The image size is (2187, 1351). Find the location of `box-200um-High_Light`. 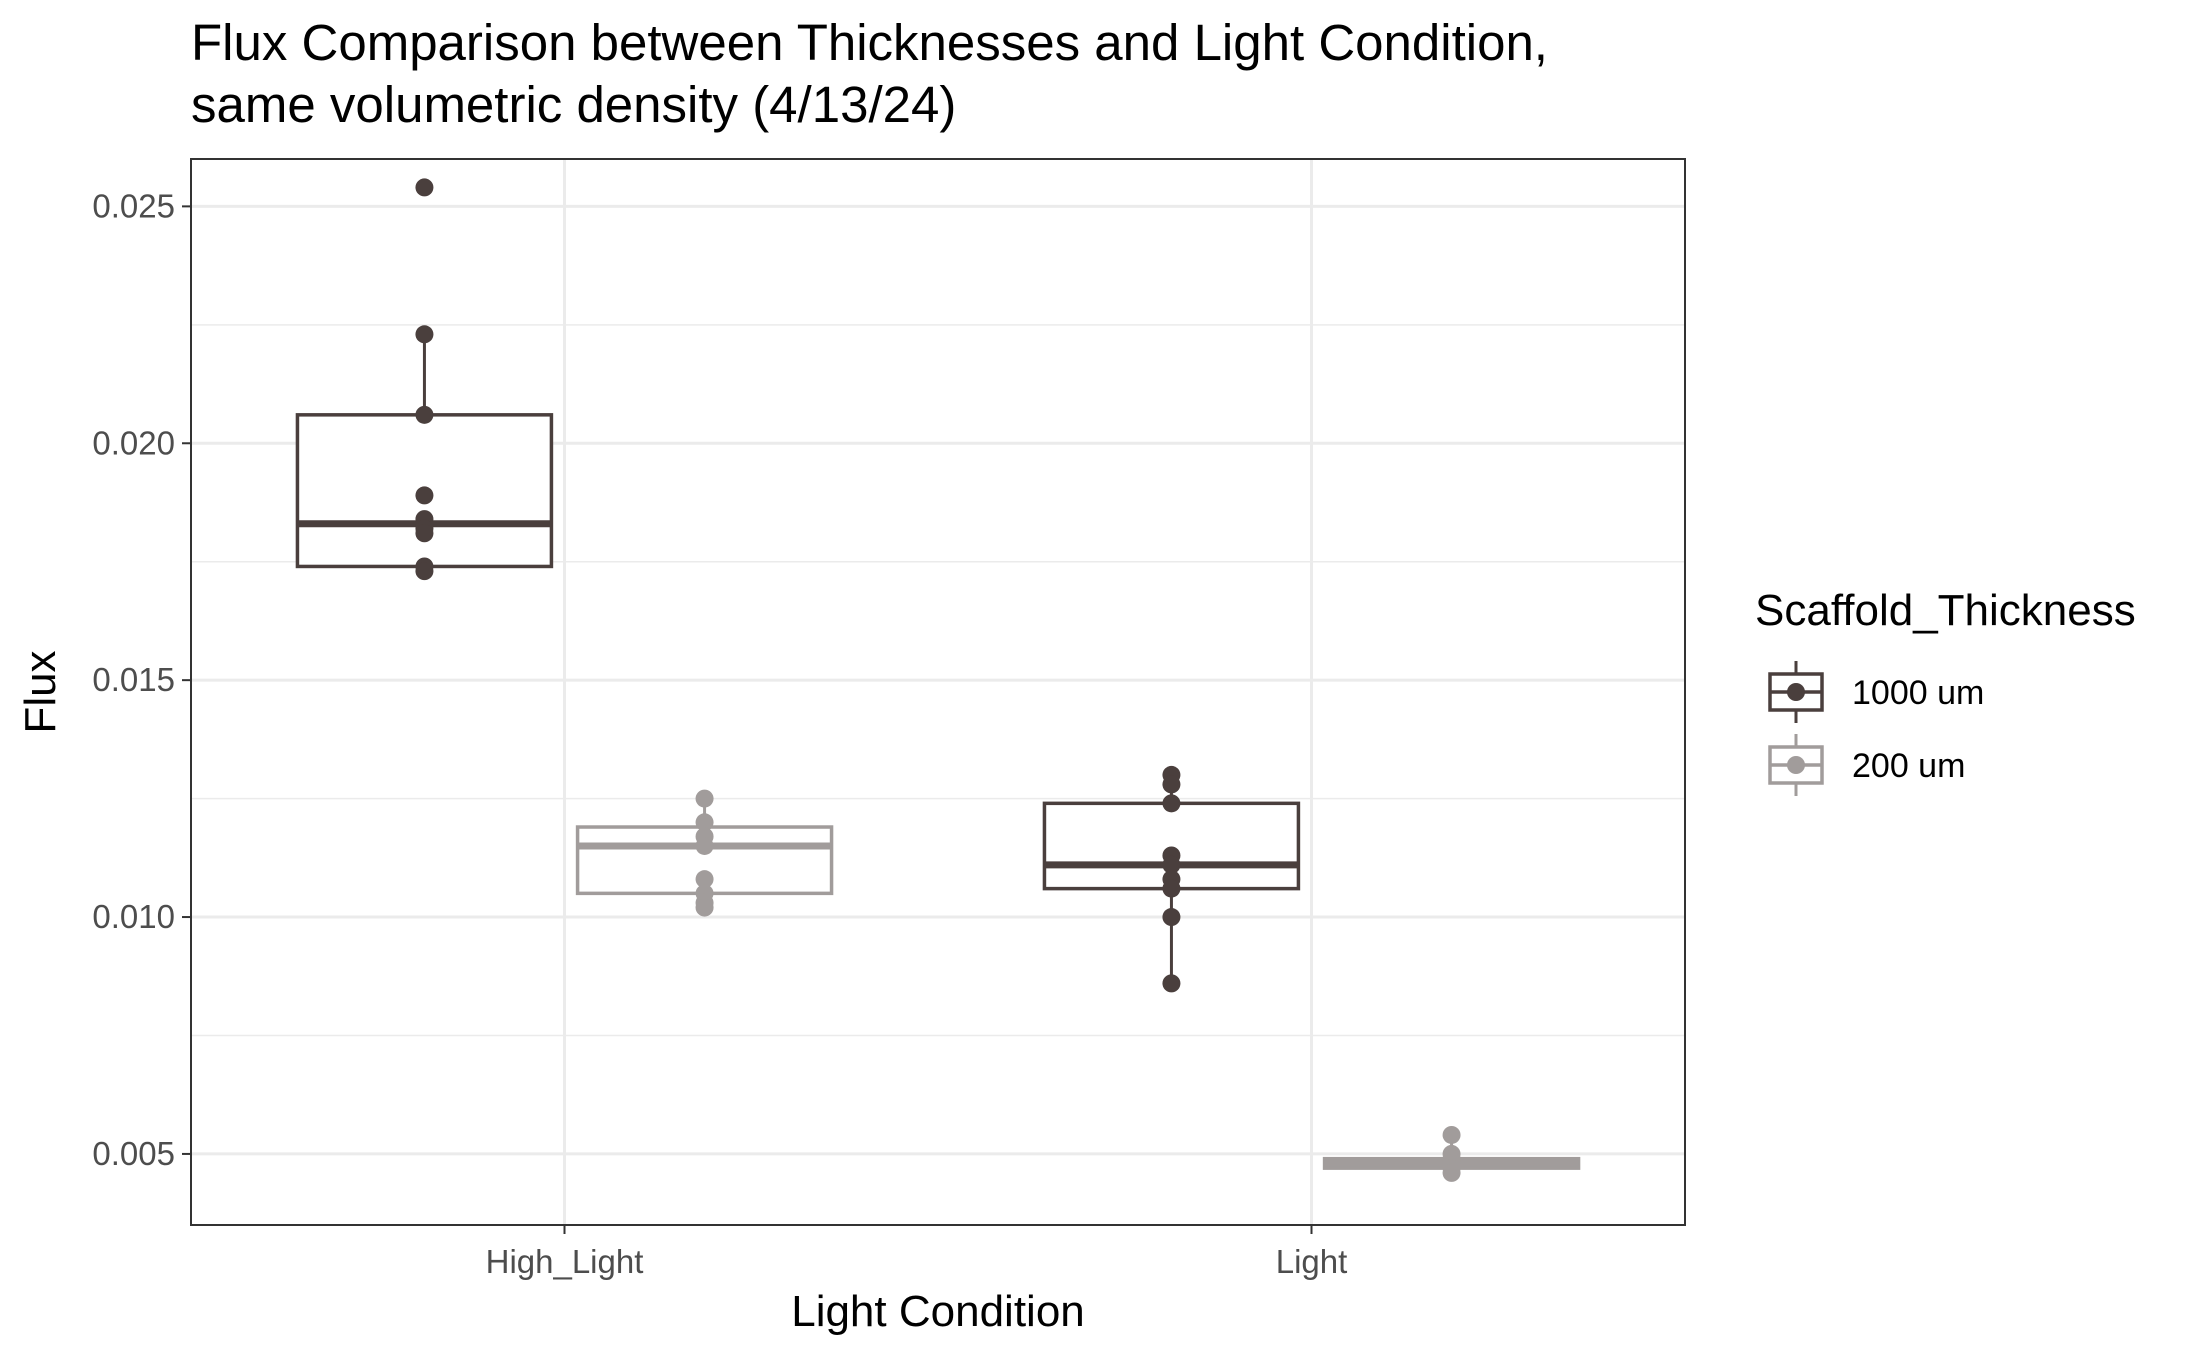

box-200um-High_Light is located at coordinates (704, 853).